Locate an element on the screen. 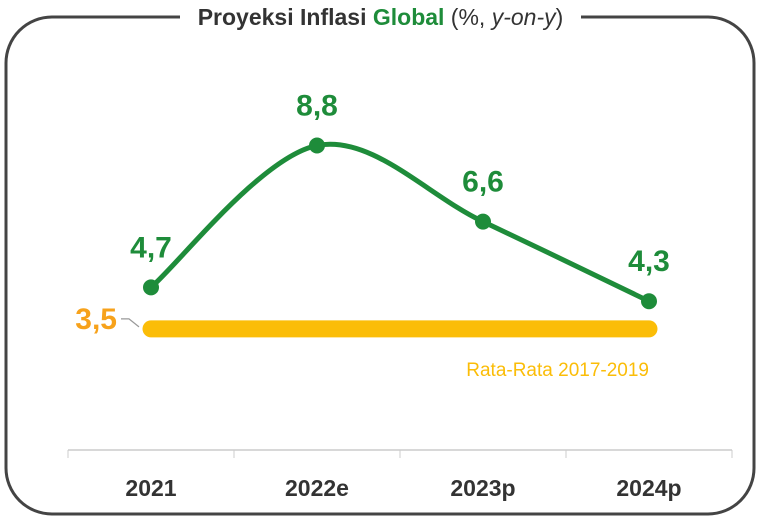 This screenshot has height=519, width=761. x-tick-label: 2023p is located at coordinates (482, 488).